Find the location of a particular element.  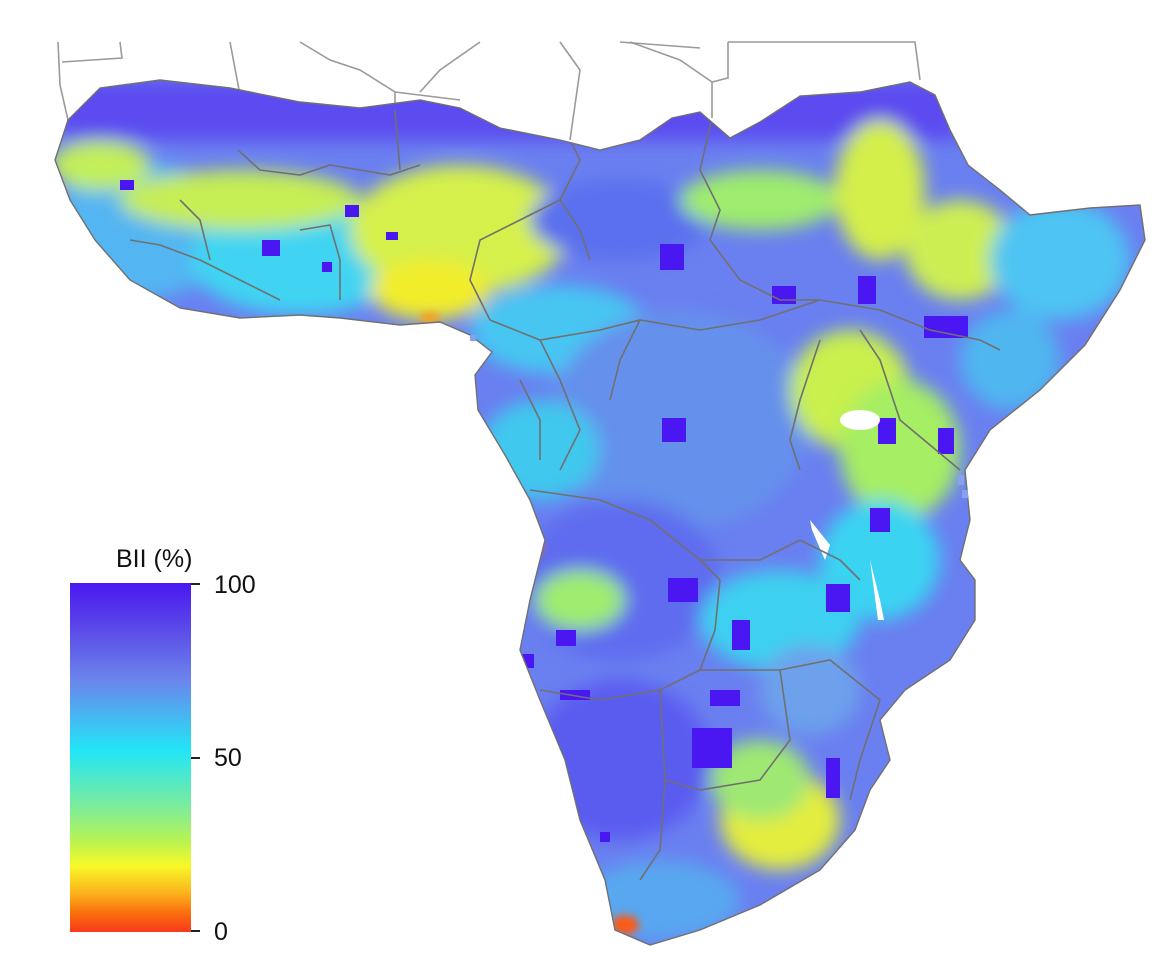

legend-color-bar is located at coordinates (130, 757).